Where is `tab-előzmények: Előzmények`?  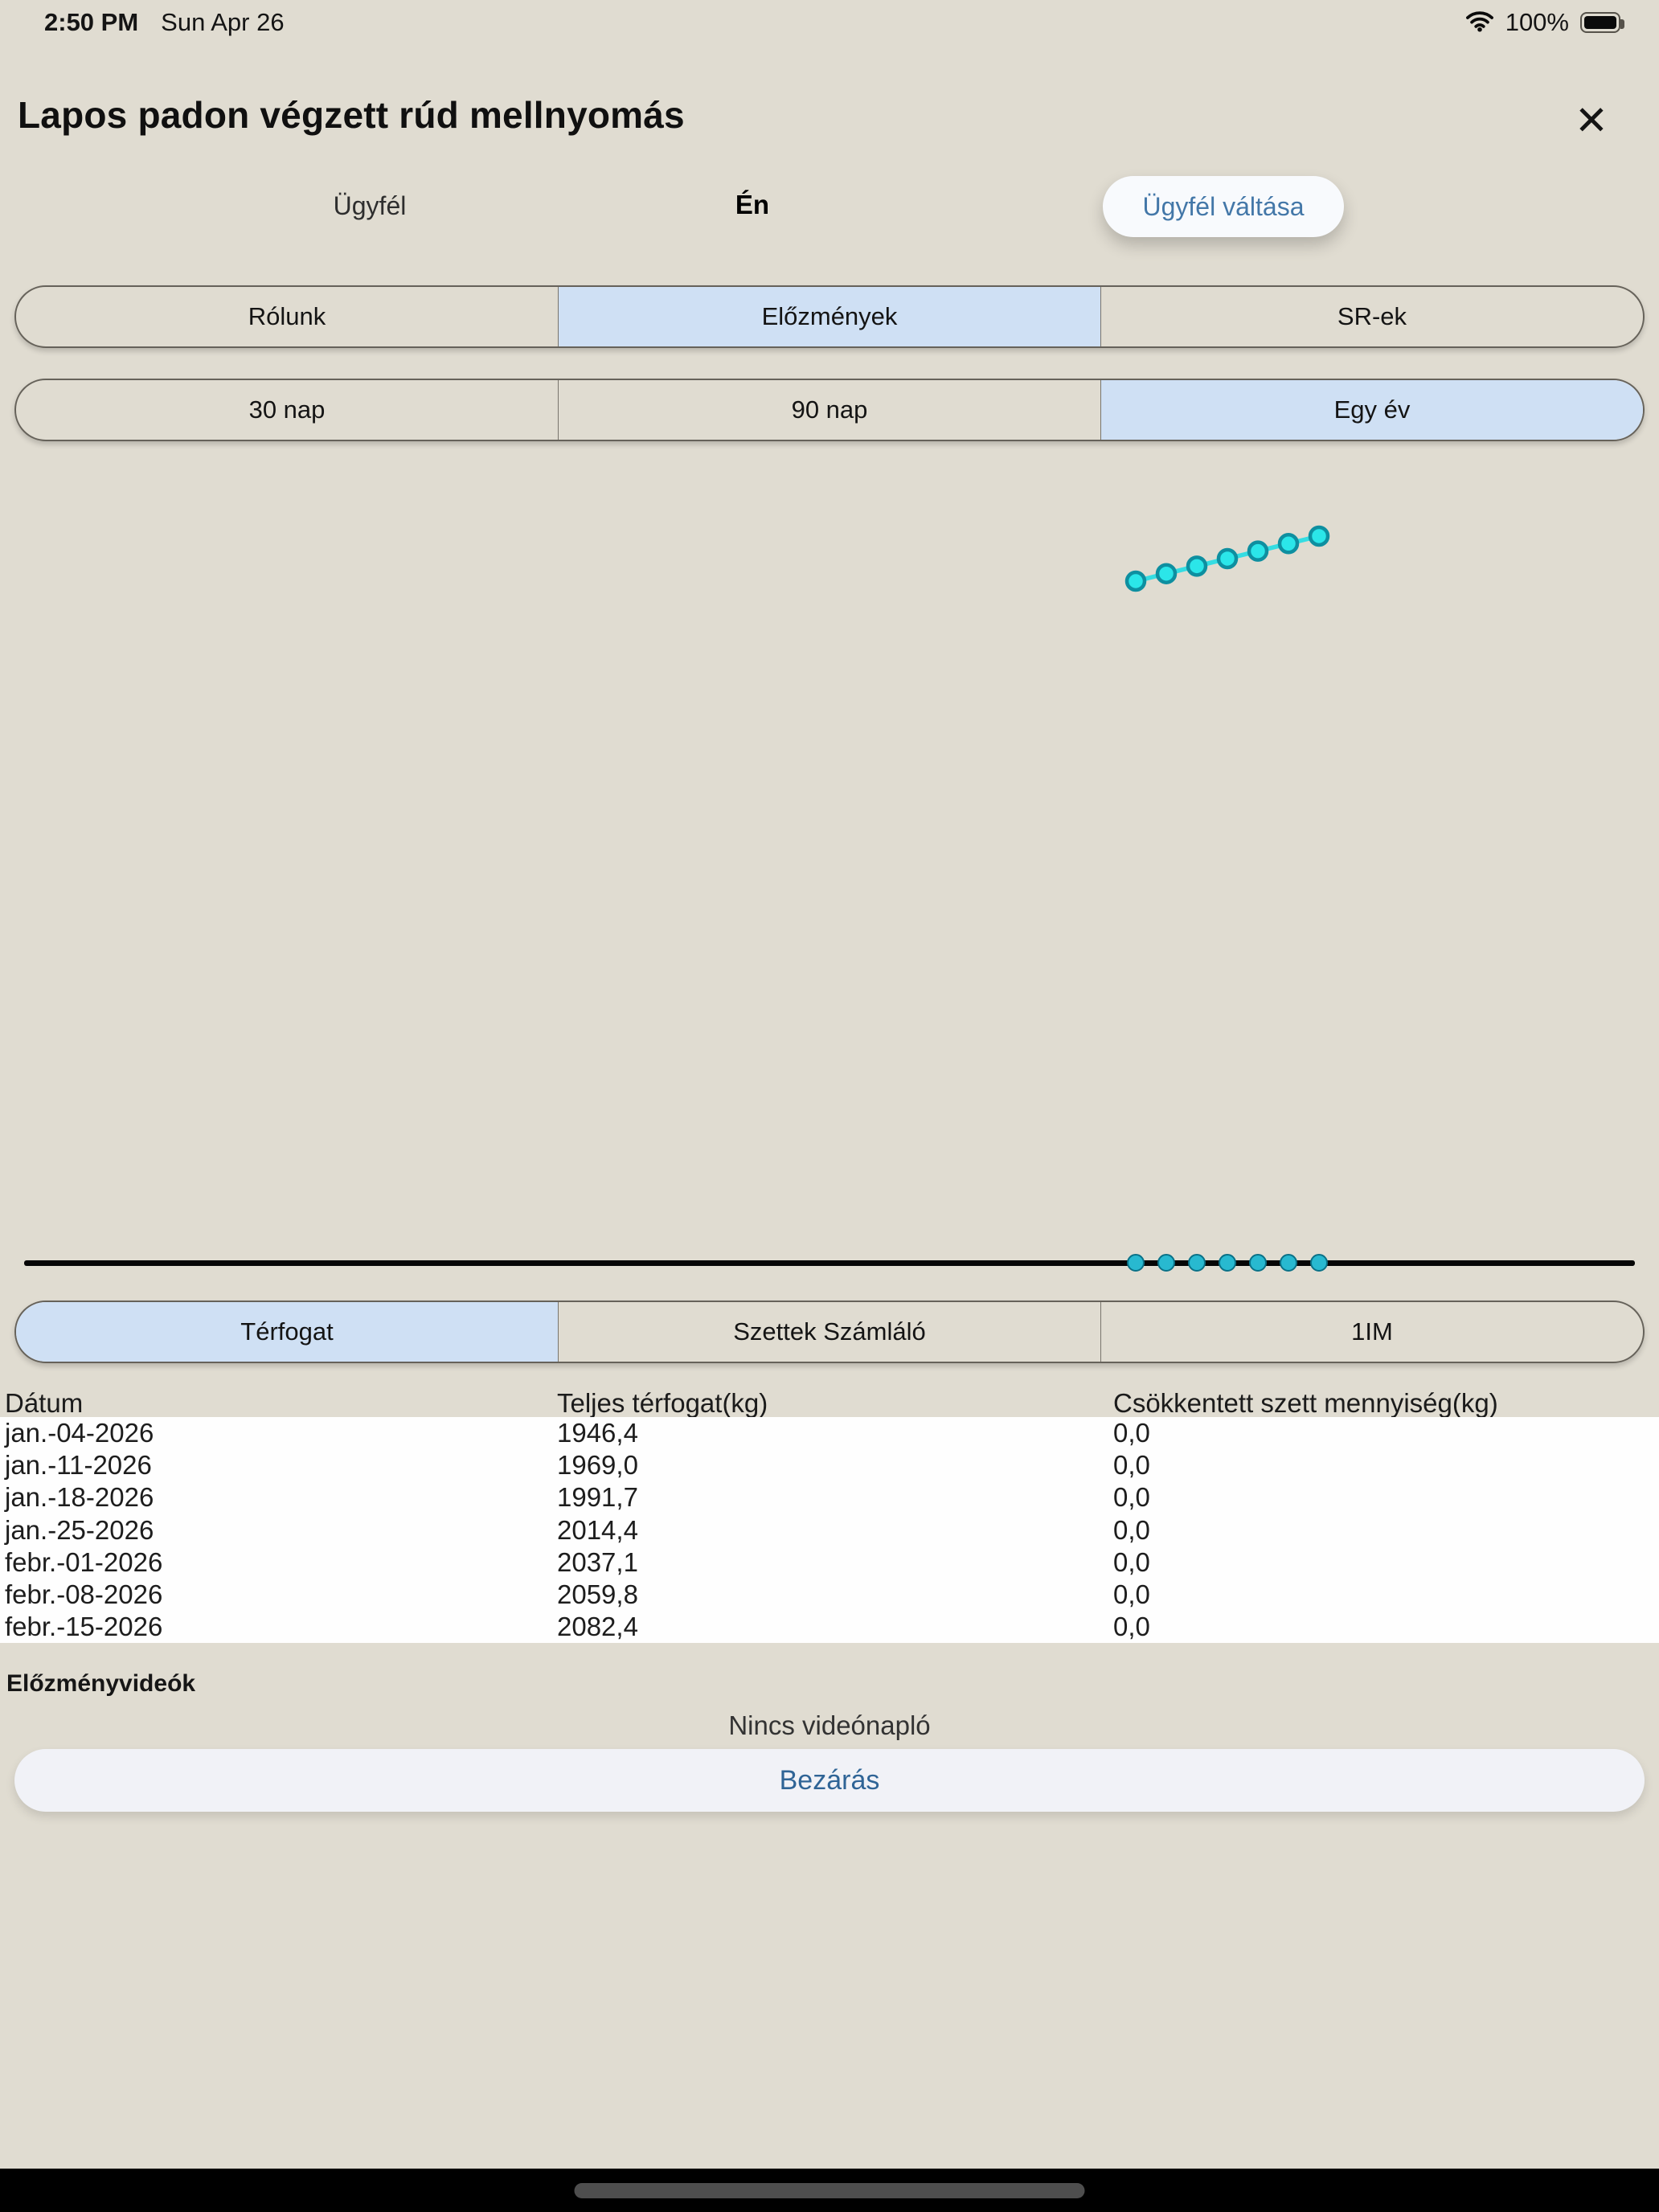
tab-előzmények: Előzmények is located at coordinates (829, 316).